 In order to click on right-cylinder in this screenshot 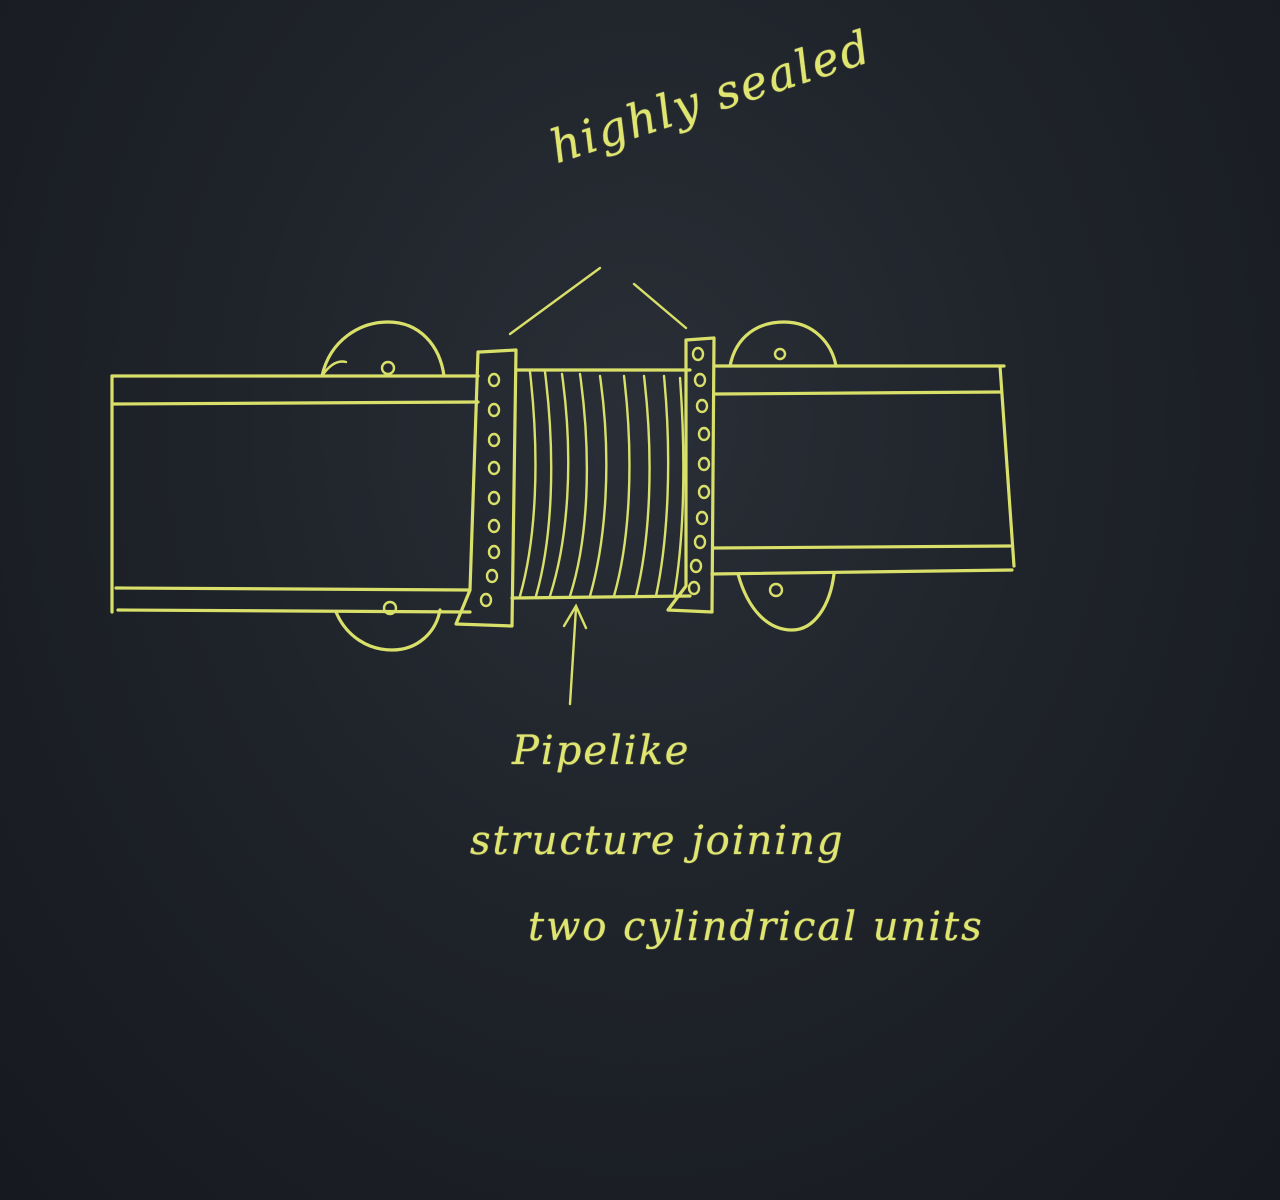, I will do `click(863, 470)`.